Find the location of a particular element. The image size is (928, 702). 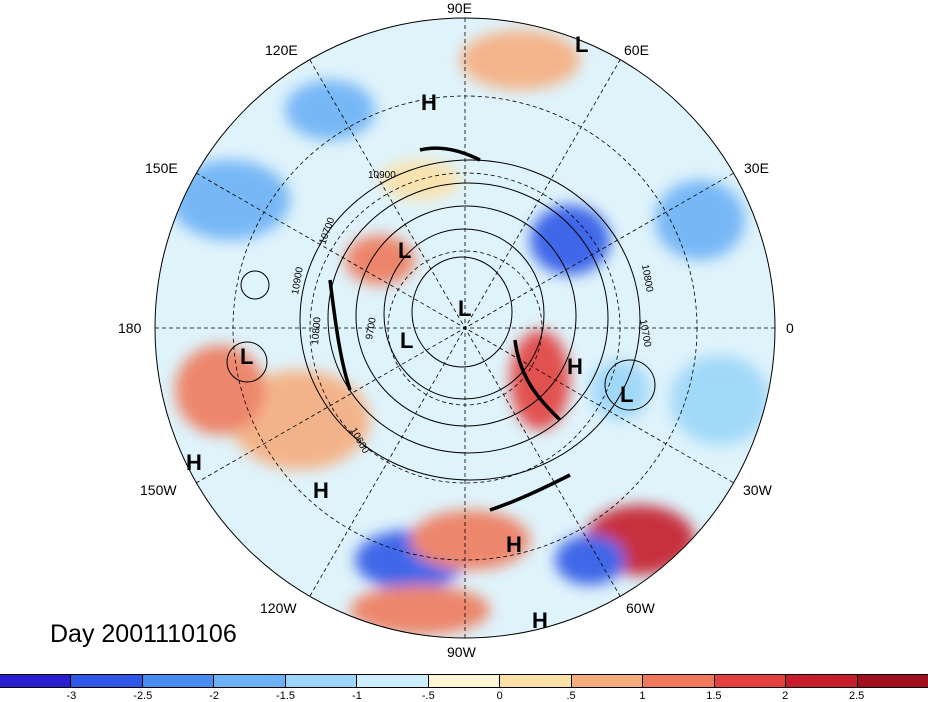

lon-label-60e: 60E is located at coordinates (636, 50).